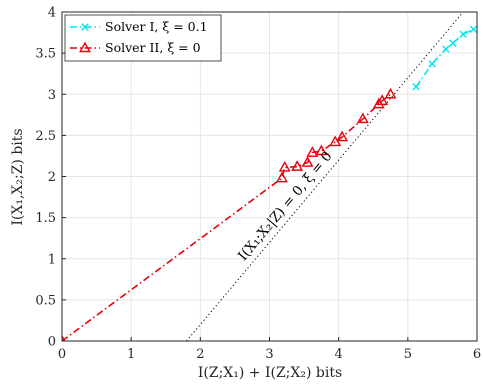 The width and height of the screenshot is (483, 387). What do you see at coordinates (156, 26) in the screenshot?
I see `legend-entry-1: Solver I, ξ = 0.1` at bounding box center [156, 26].